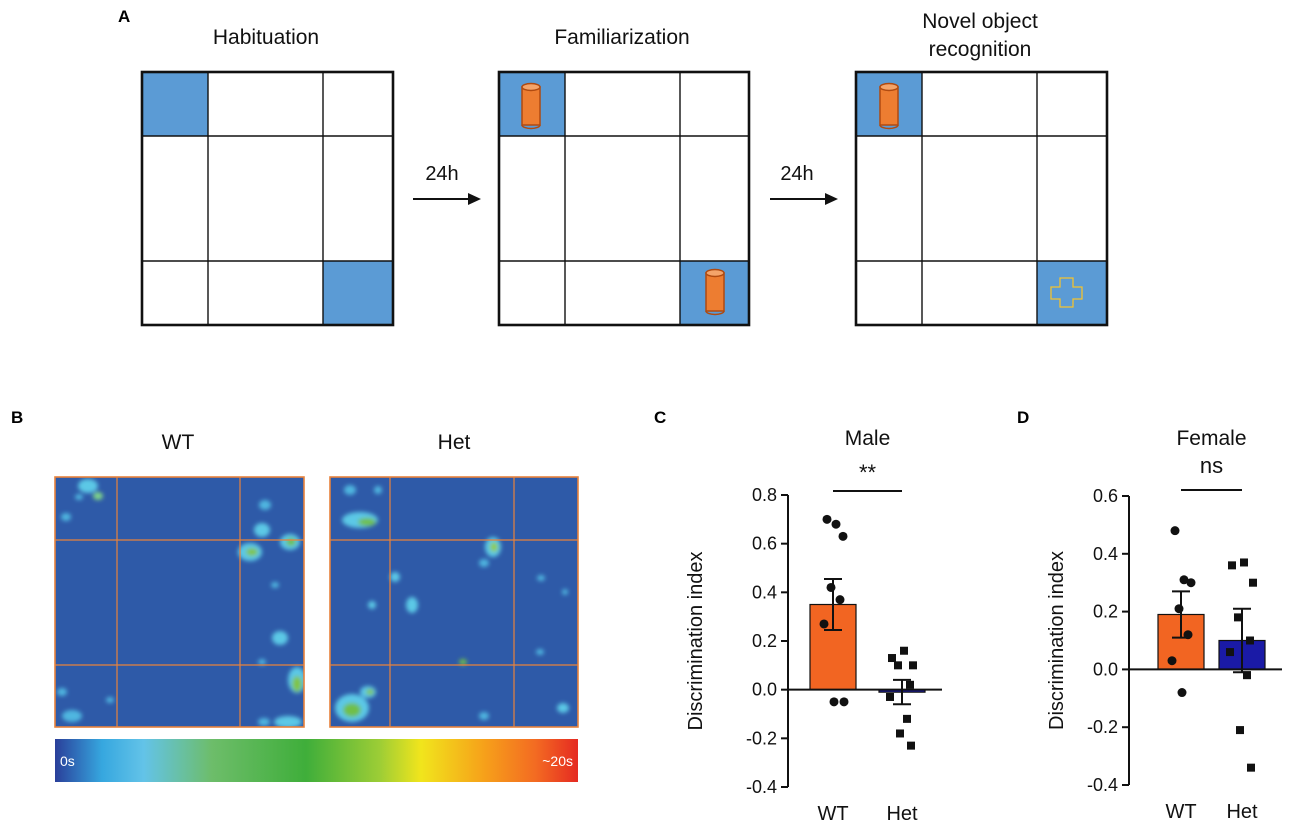  What do you see at coordinates (17, 417) in the screenshot?
I see `panel-label-b: B` at bounding box center [17, 417].